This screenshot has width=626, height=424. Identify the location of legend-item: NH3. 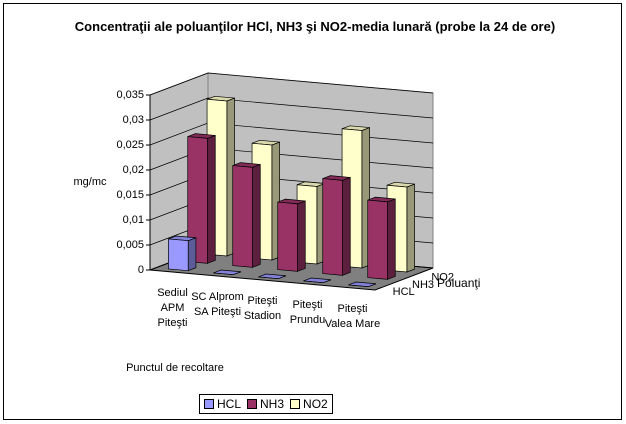
(265, 404).